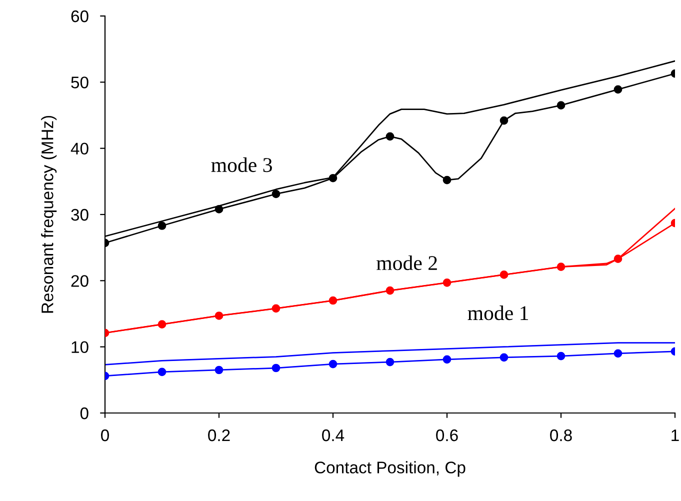 The height and width of the screenshot is (501, 681). I want to click on annotation: mode 1, so click(498, 312).